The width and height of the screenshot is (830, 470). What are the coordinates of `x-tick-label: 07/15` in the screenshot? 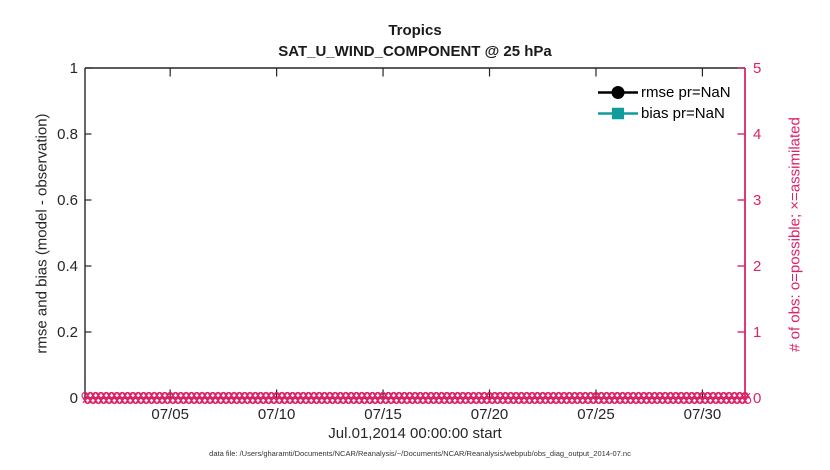 It's located at (383, 414).